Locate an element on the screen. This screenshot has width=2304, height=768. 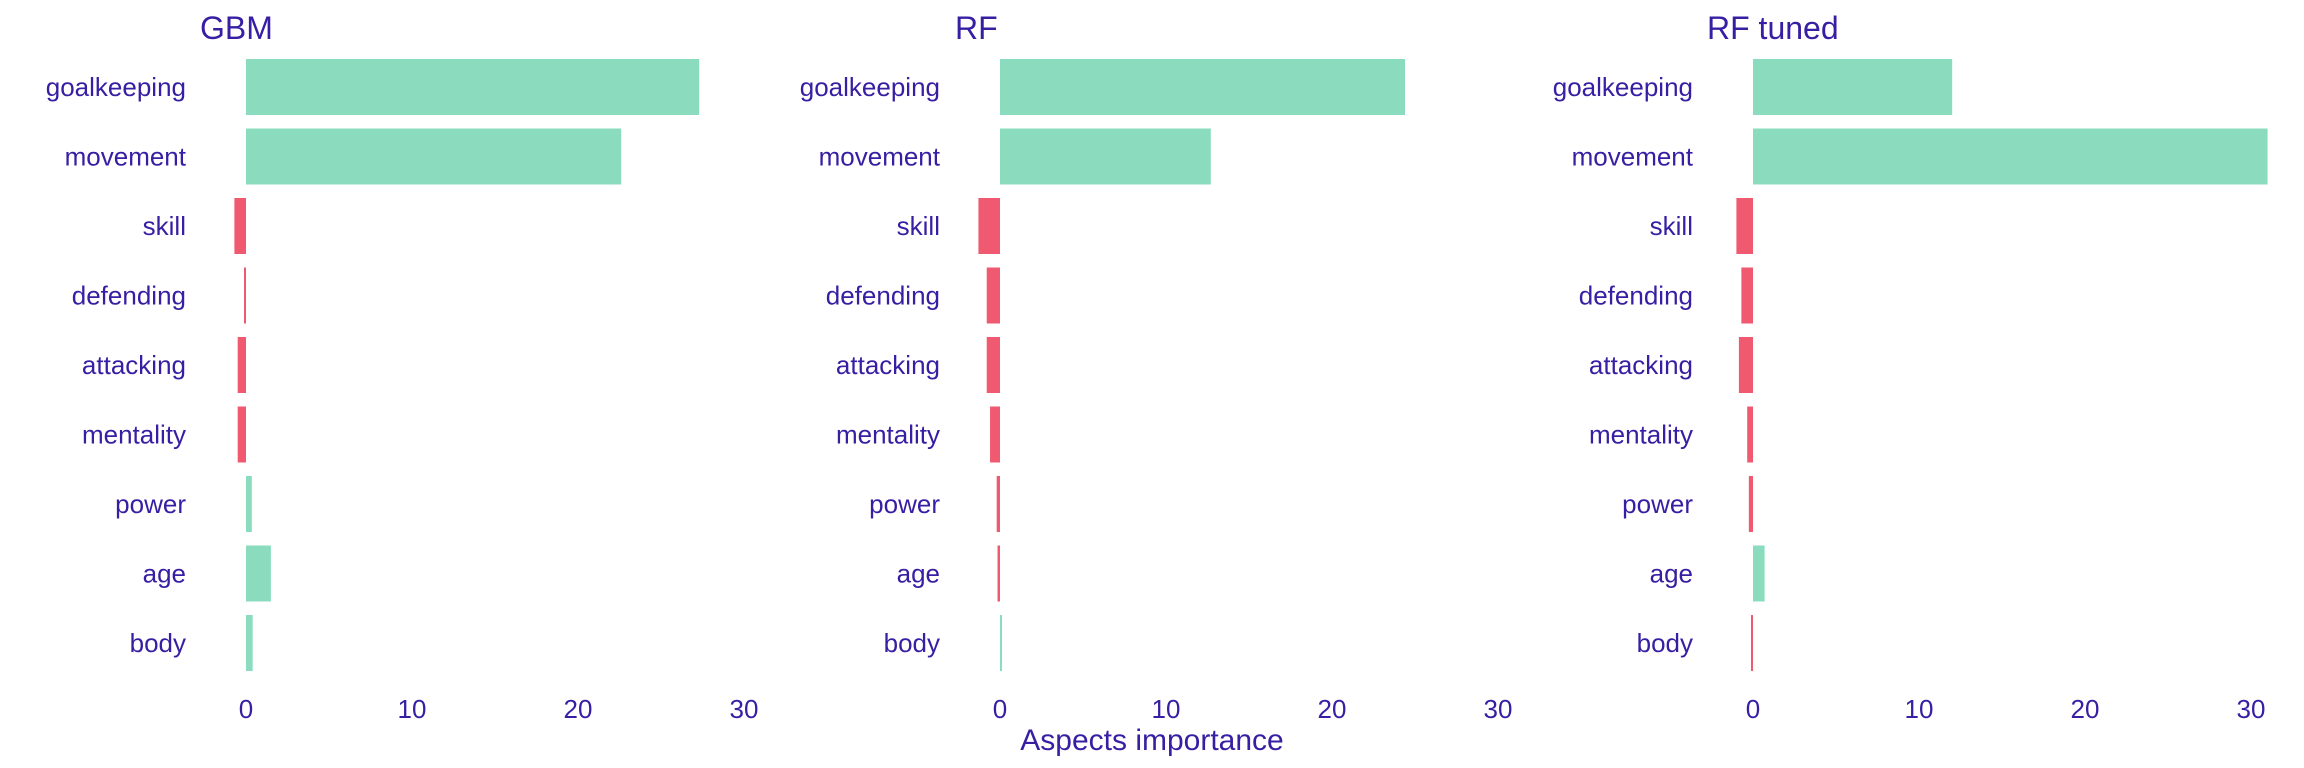
panel-title-rf: RF is located at coordinates (976, 28).